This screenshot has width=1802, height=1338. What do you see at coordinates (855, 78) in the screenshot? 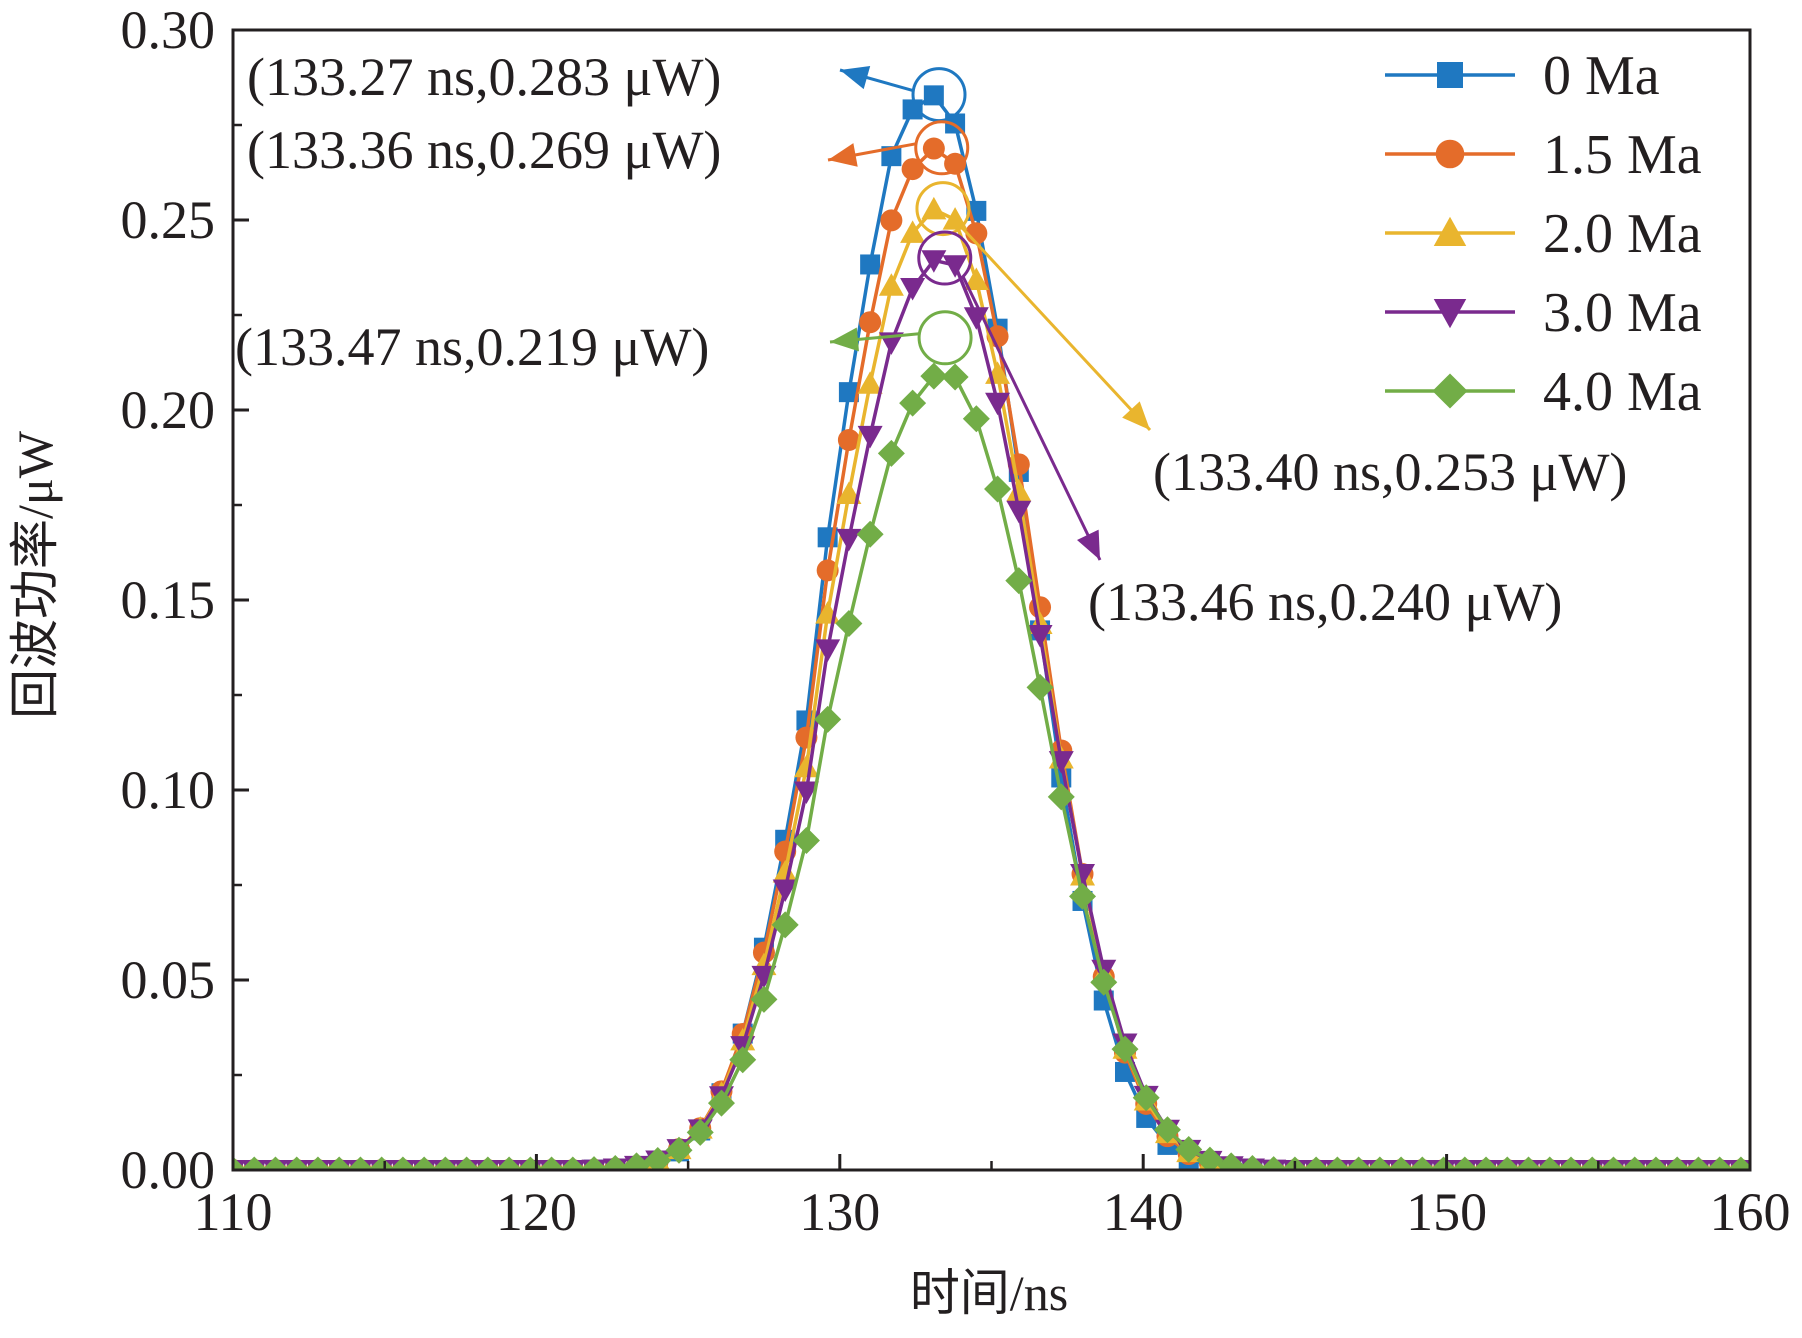
I see `annotation-arrowhead-0-ma` at bounding box center [855, 78].